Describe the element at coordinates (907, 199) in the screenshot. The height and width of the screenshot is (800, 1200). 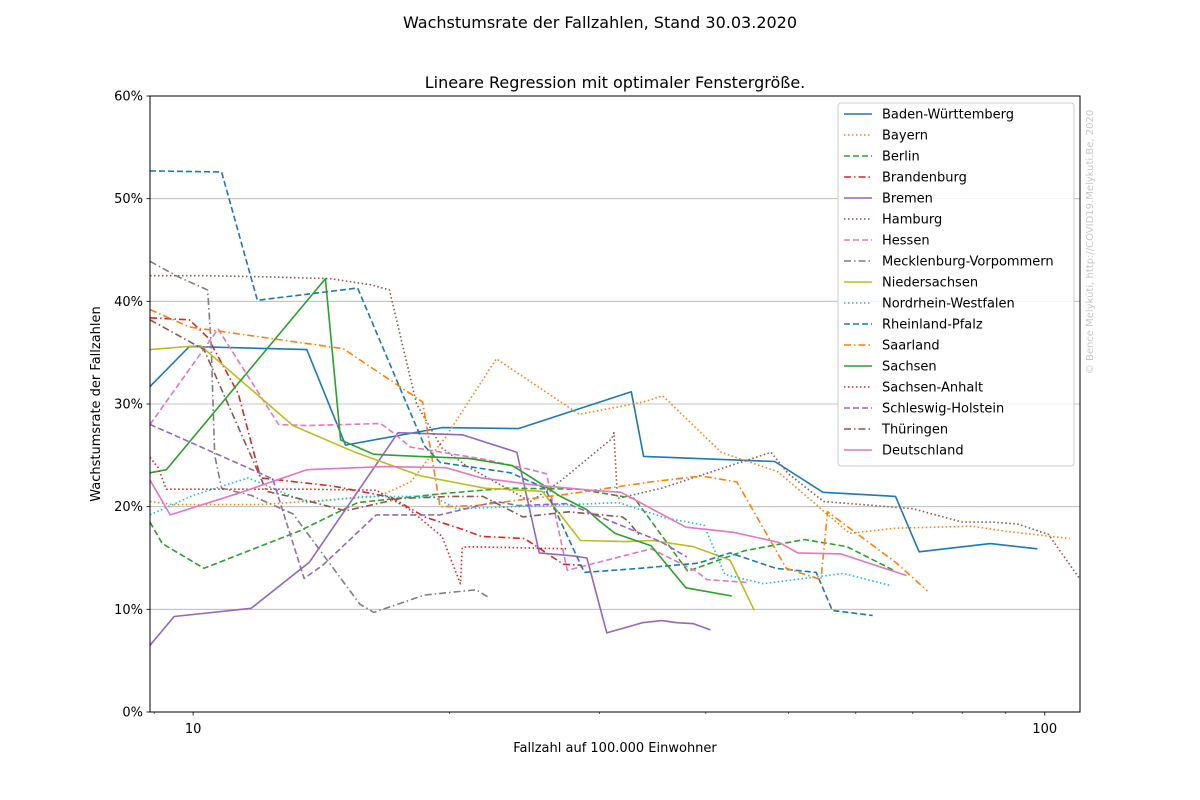
I see `legend-label: Bremen` at that location.